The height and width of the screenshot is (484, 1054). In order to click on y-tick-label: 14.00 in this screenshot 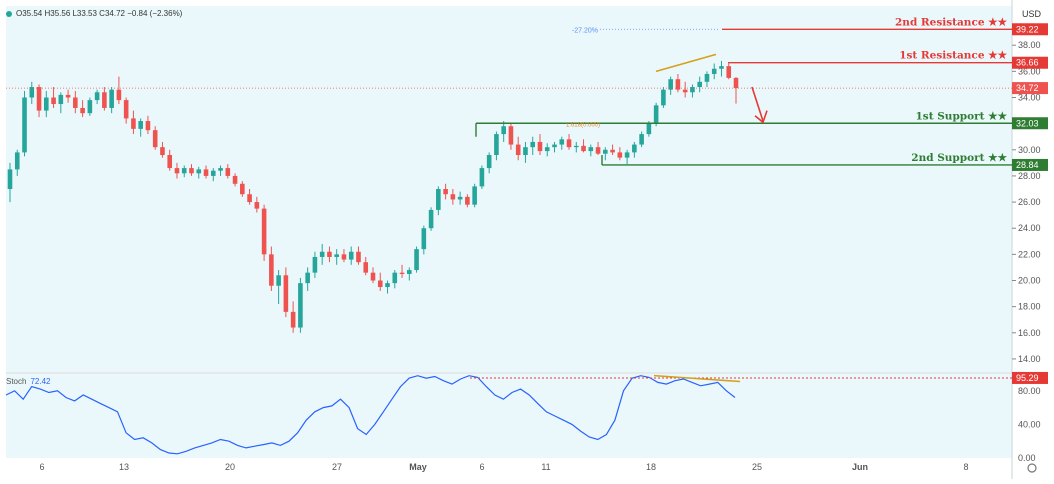, I will do `click(1029, 359)`.